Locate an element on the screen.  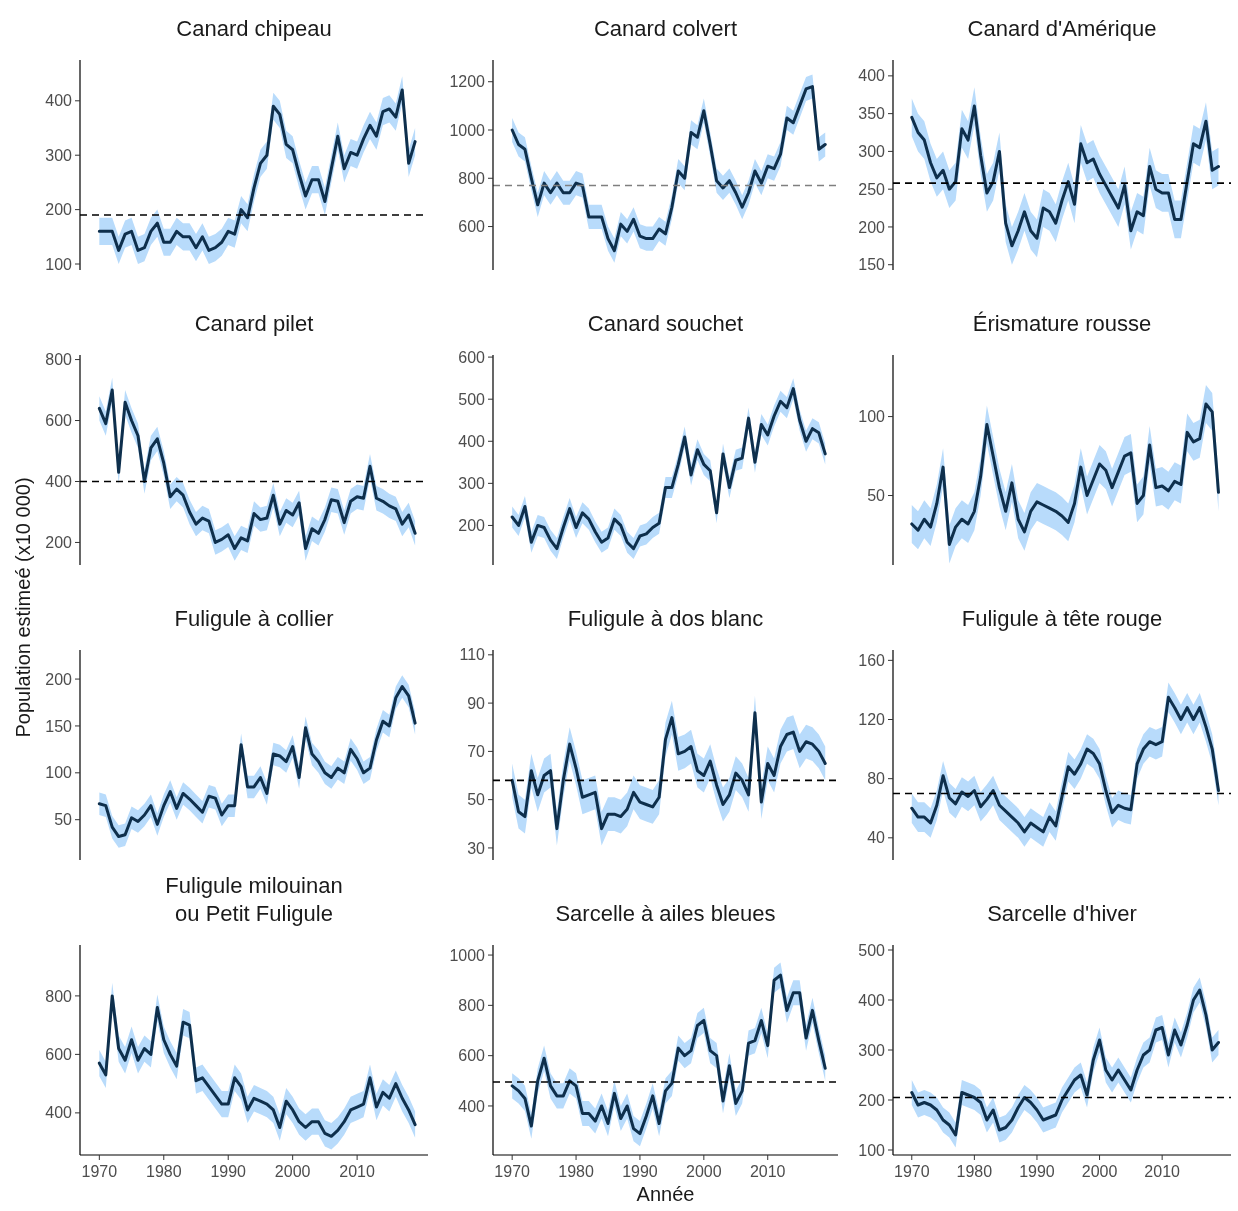
y-tick-label: 160 is located at coordinates (872, 660).